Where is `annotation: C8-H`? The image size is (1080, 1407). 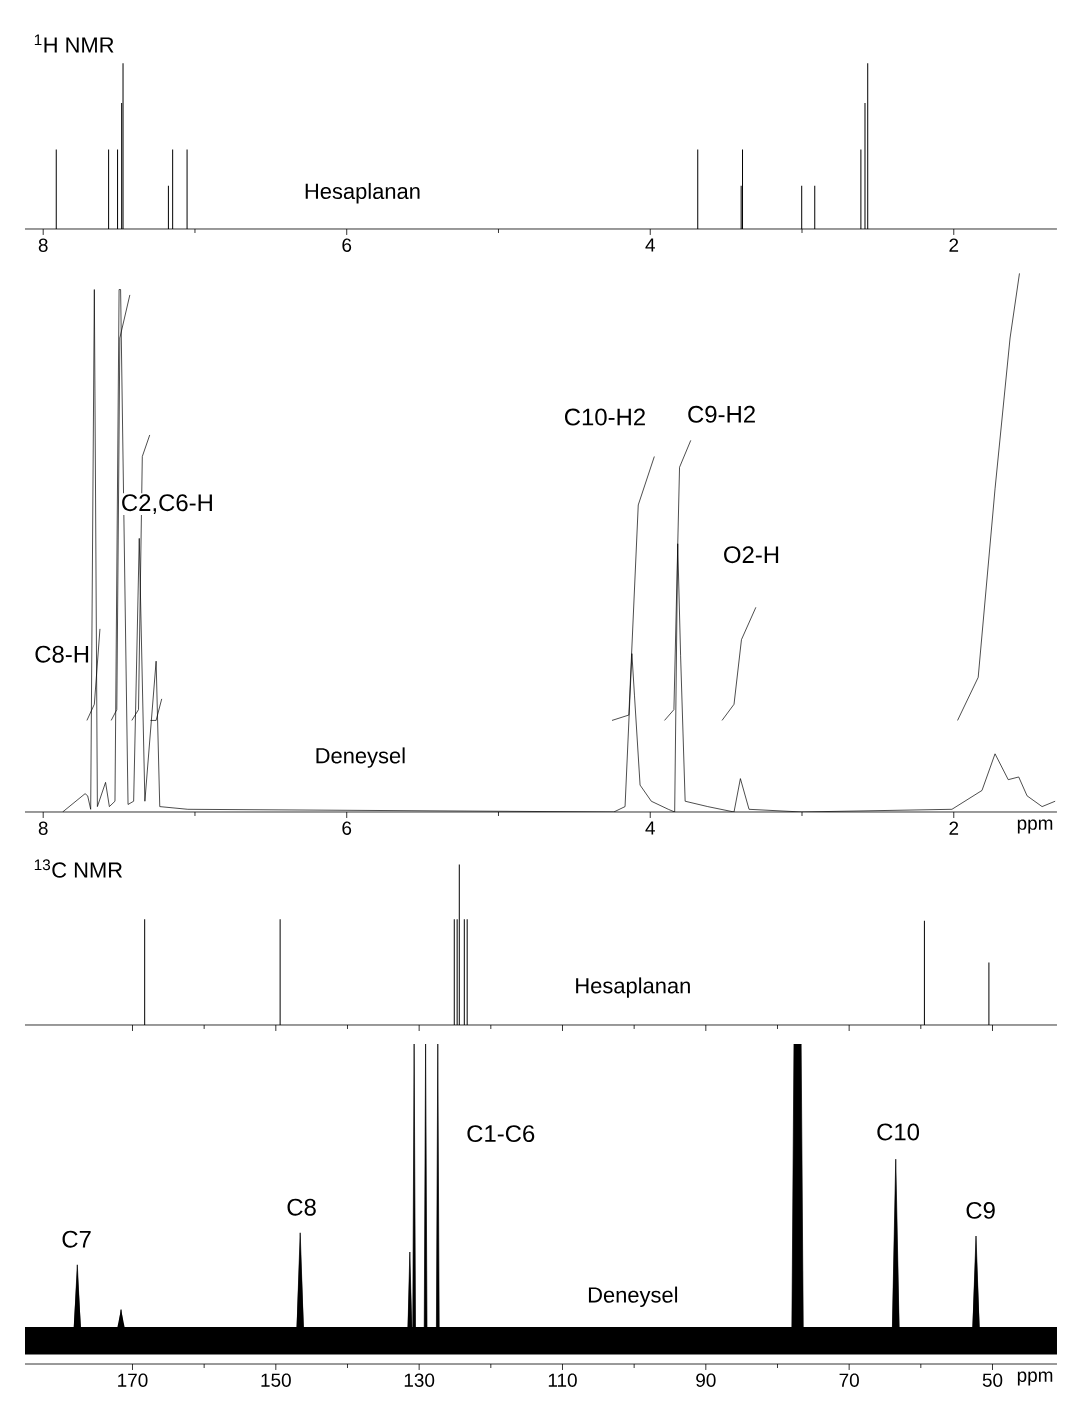
annotation: C8-H is located at coordinates (62, 654).